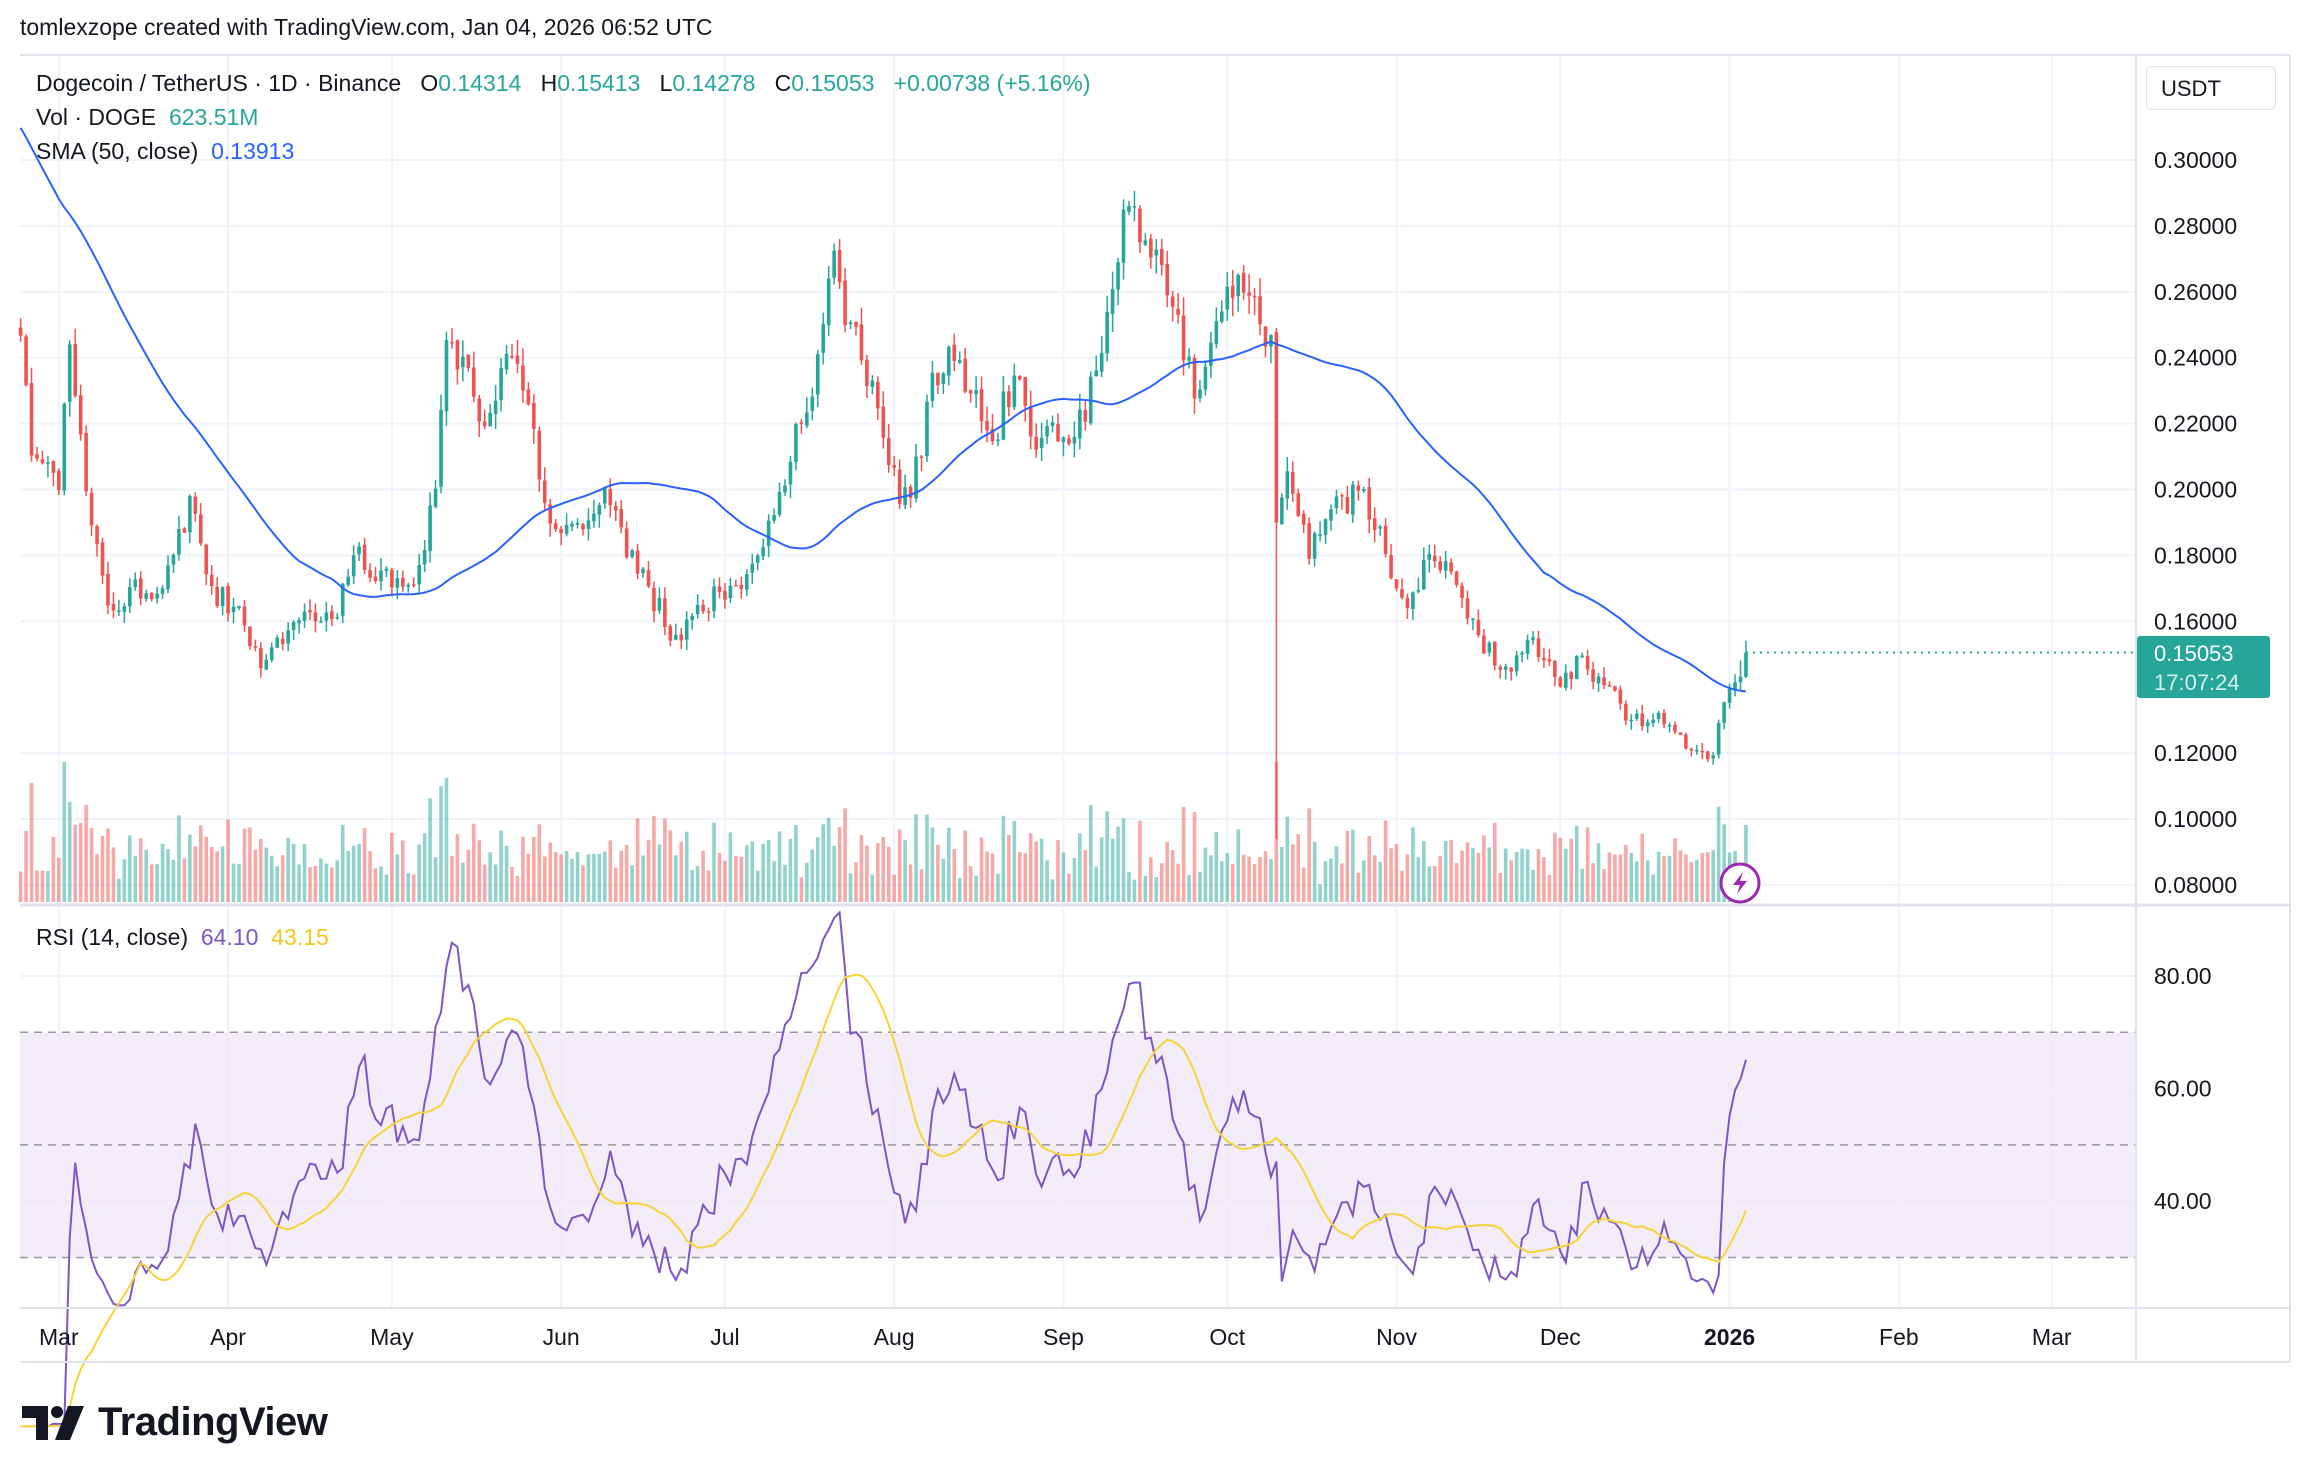 This screenshot has height=1484, width=2308. I want to click on time-axis-label: Oct, so click(1227, 1337).